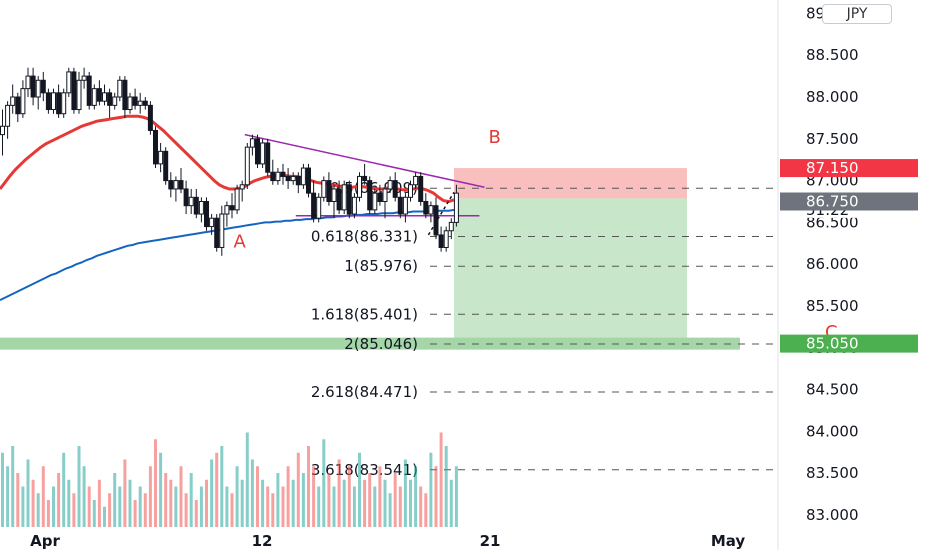  Describe the element at coordinates (227, 254) in the screenshot. I see `slow-moving-average` at that location.